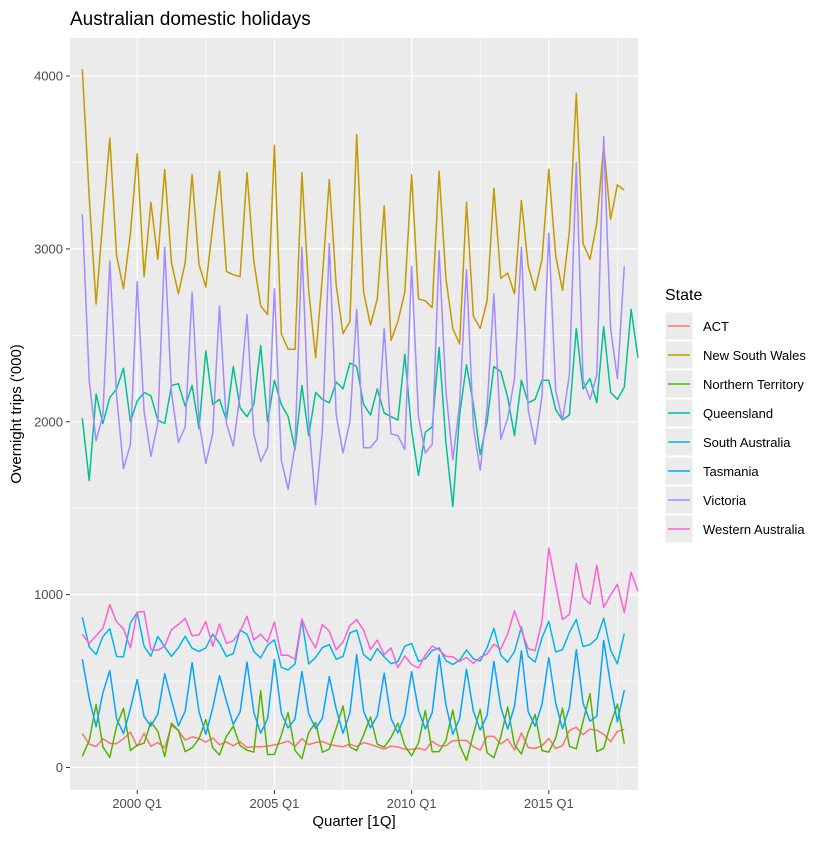 The height and width of the screenshot is (845, 840). What do you see at coordinates (360, 608) in the screenshot?
I see `series-line-western-australia` at bounding box center [360, 608].